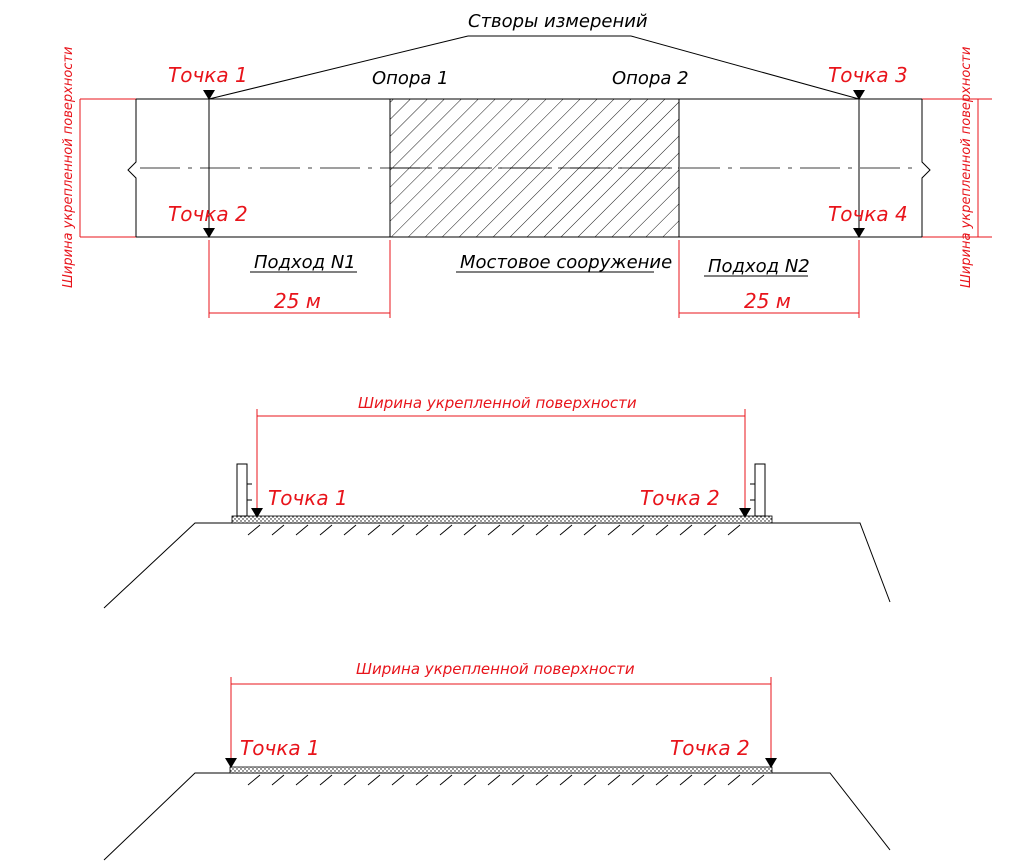 The width and height of the screenshot is (1026, 867). I want to click on section-1-width-label: Ширина укрепленной поверхности, so click(497, 403).